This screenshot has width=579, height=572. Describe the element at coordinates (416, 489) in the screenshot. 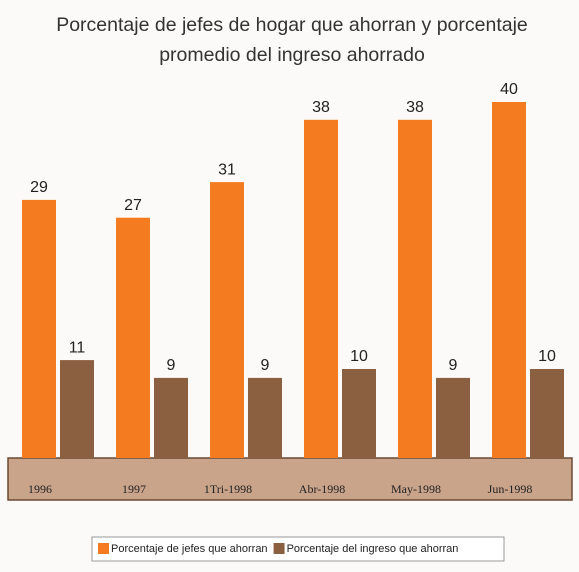

I see `x-tick-label: May-1998` at that location.